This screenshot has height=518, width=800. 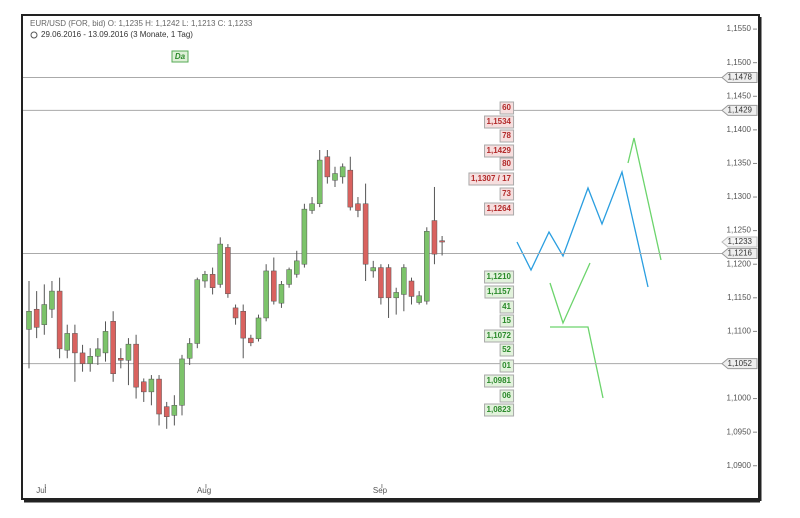 What do you see at coordinates (739, 297) in the screenshot?
I see `y-tick-label: 1,1150` at bounding box center [739, 297].